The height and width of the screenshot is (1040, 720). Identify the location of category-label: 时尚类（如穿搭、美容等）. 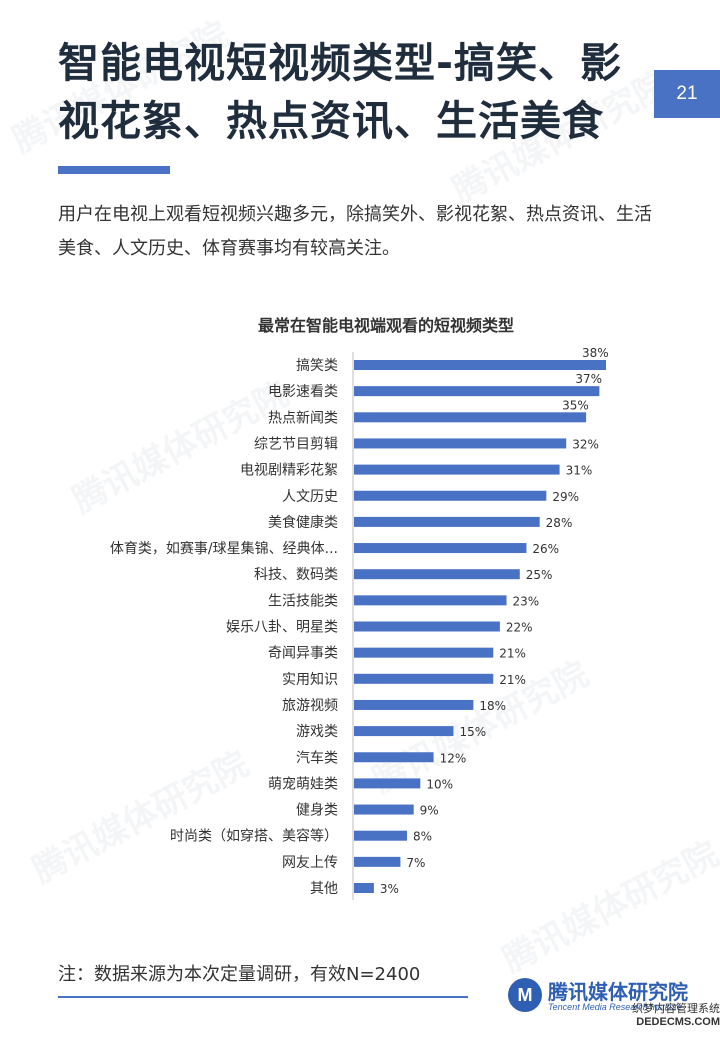
(254, 836).